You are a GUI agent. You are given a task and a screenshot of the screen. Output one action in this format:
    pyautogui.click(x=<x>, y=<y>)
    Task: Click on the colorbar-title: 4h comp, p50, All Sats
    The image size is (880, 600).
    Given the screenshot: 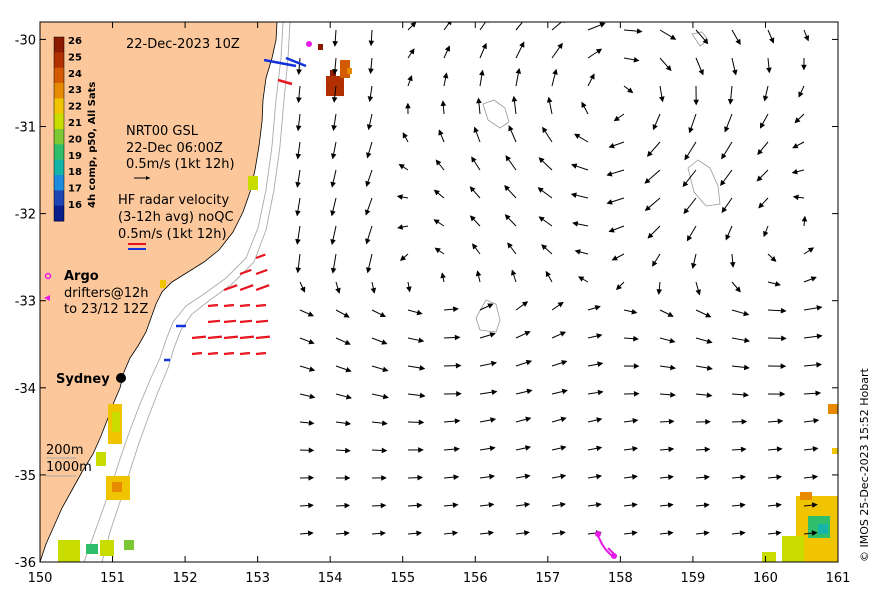 What is the action you would take?
    pyautogui.click(x=92, y=145)
    